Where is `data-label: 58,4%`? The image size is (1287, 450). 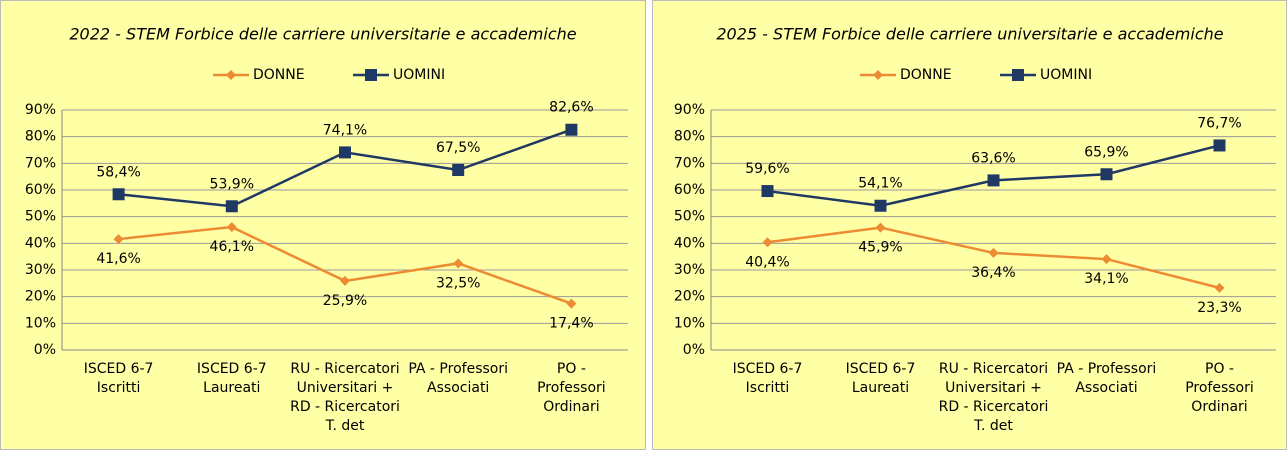
data-label: 58,4% is located at coordinates (118, 172).